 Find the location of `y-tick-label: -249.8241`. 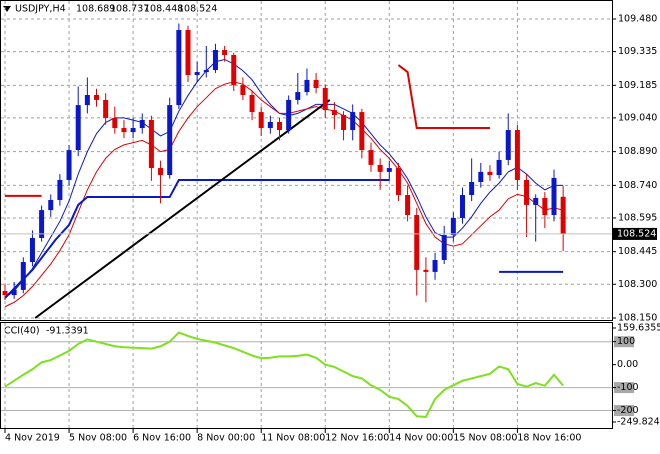

y-tick-label: -249.8241 is located at coordinates (638, 422).